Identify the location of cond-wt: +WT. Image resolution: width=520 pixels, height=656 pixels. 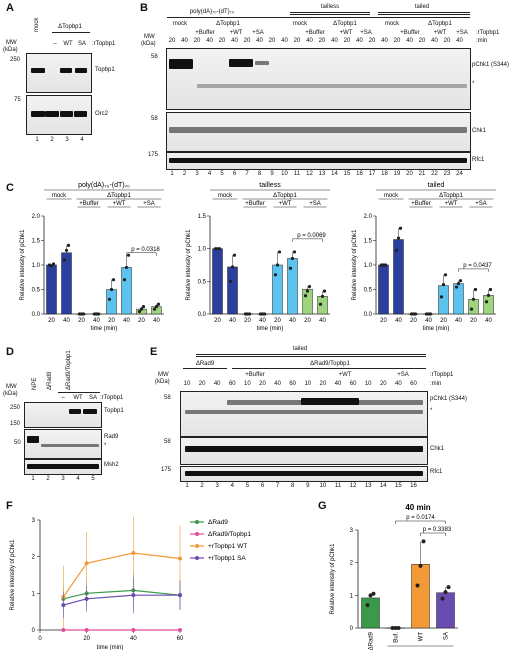
(345, 375).